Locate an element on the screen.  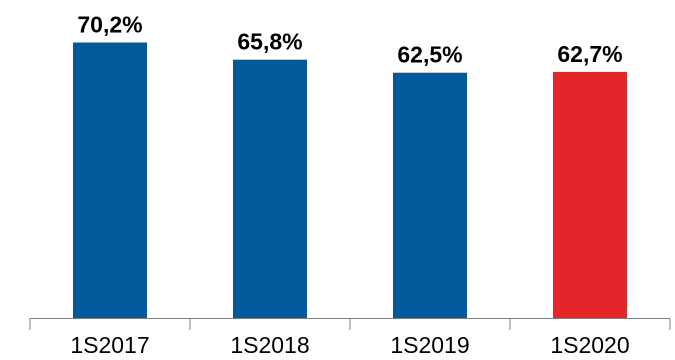
data-label-1s2018: 65,8% is located at coordinates (269, 42).